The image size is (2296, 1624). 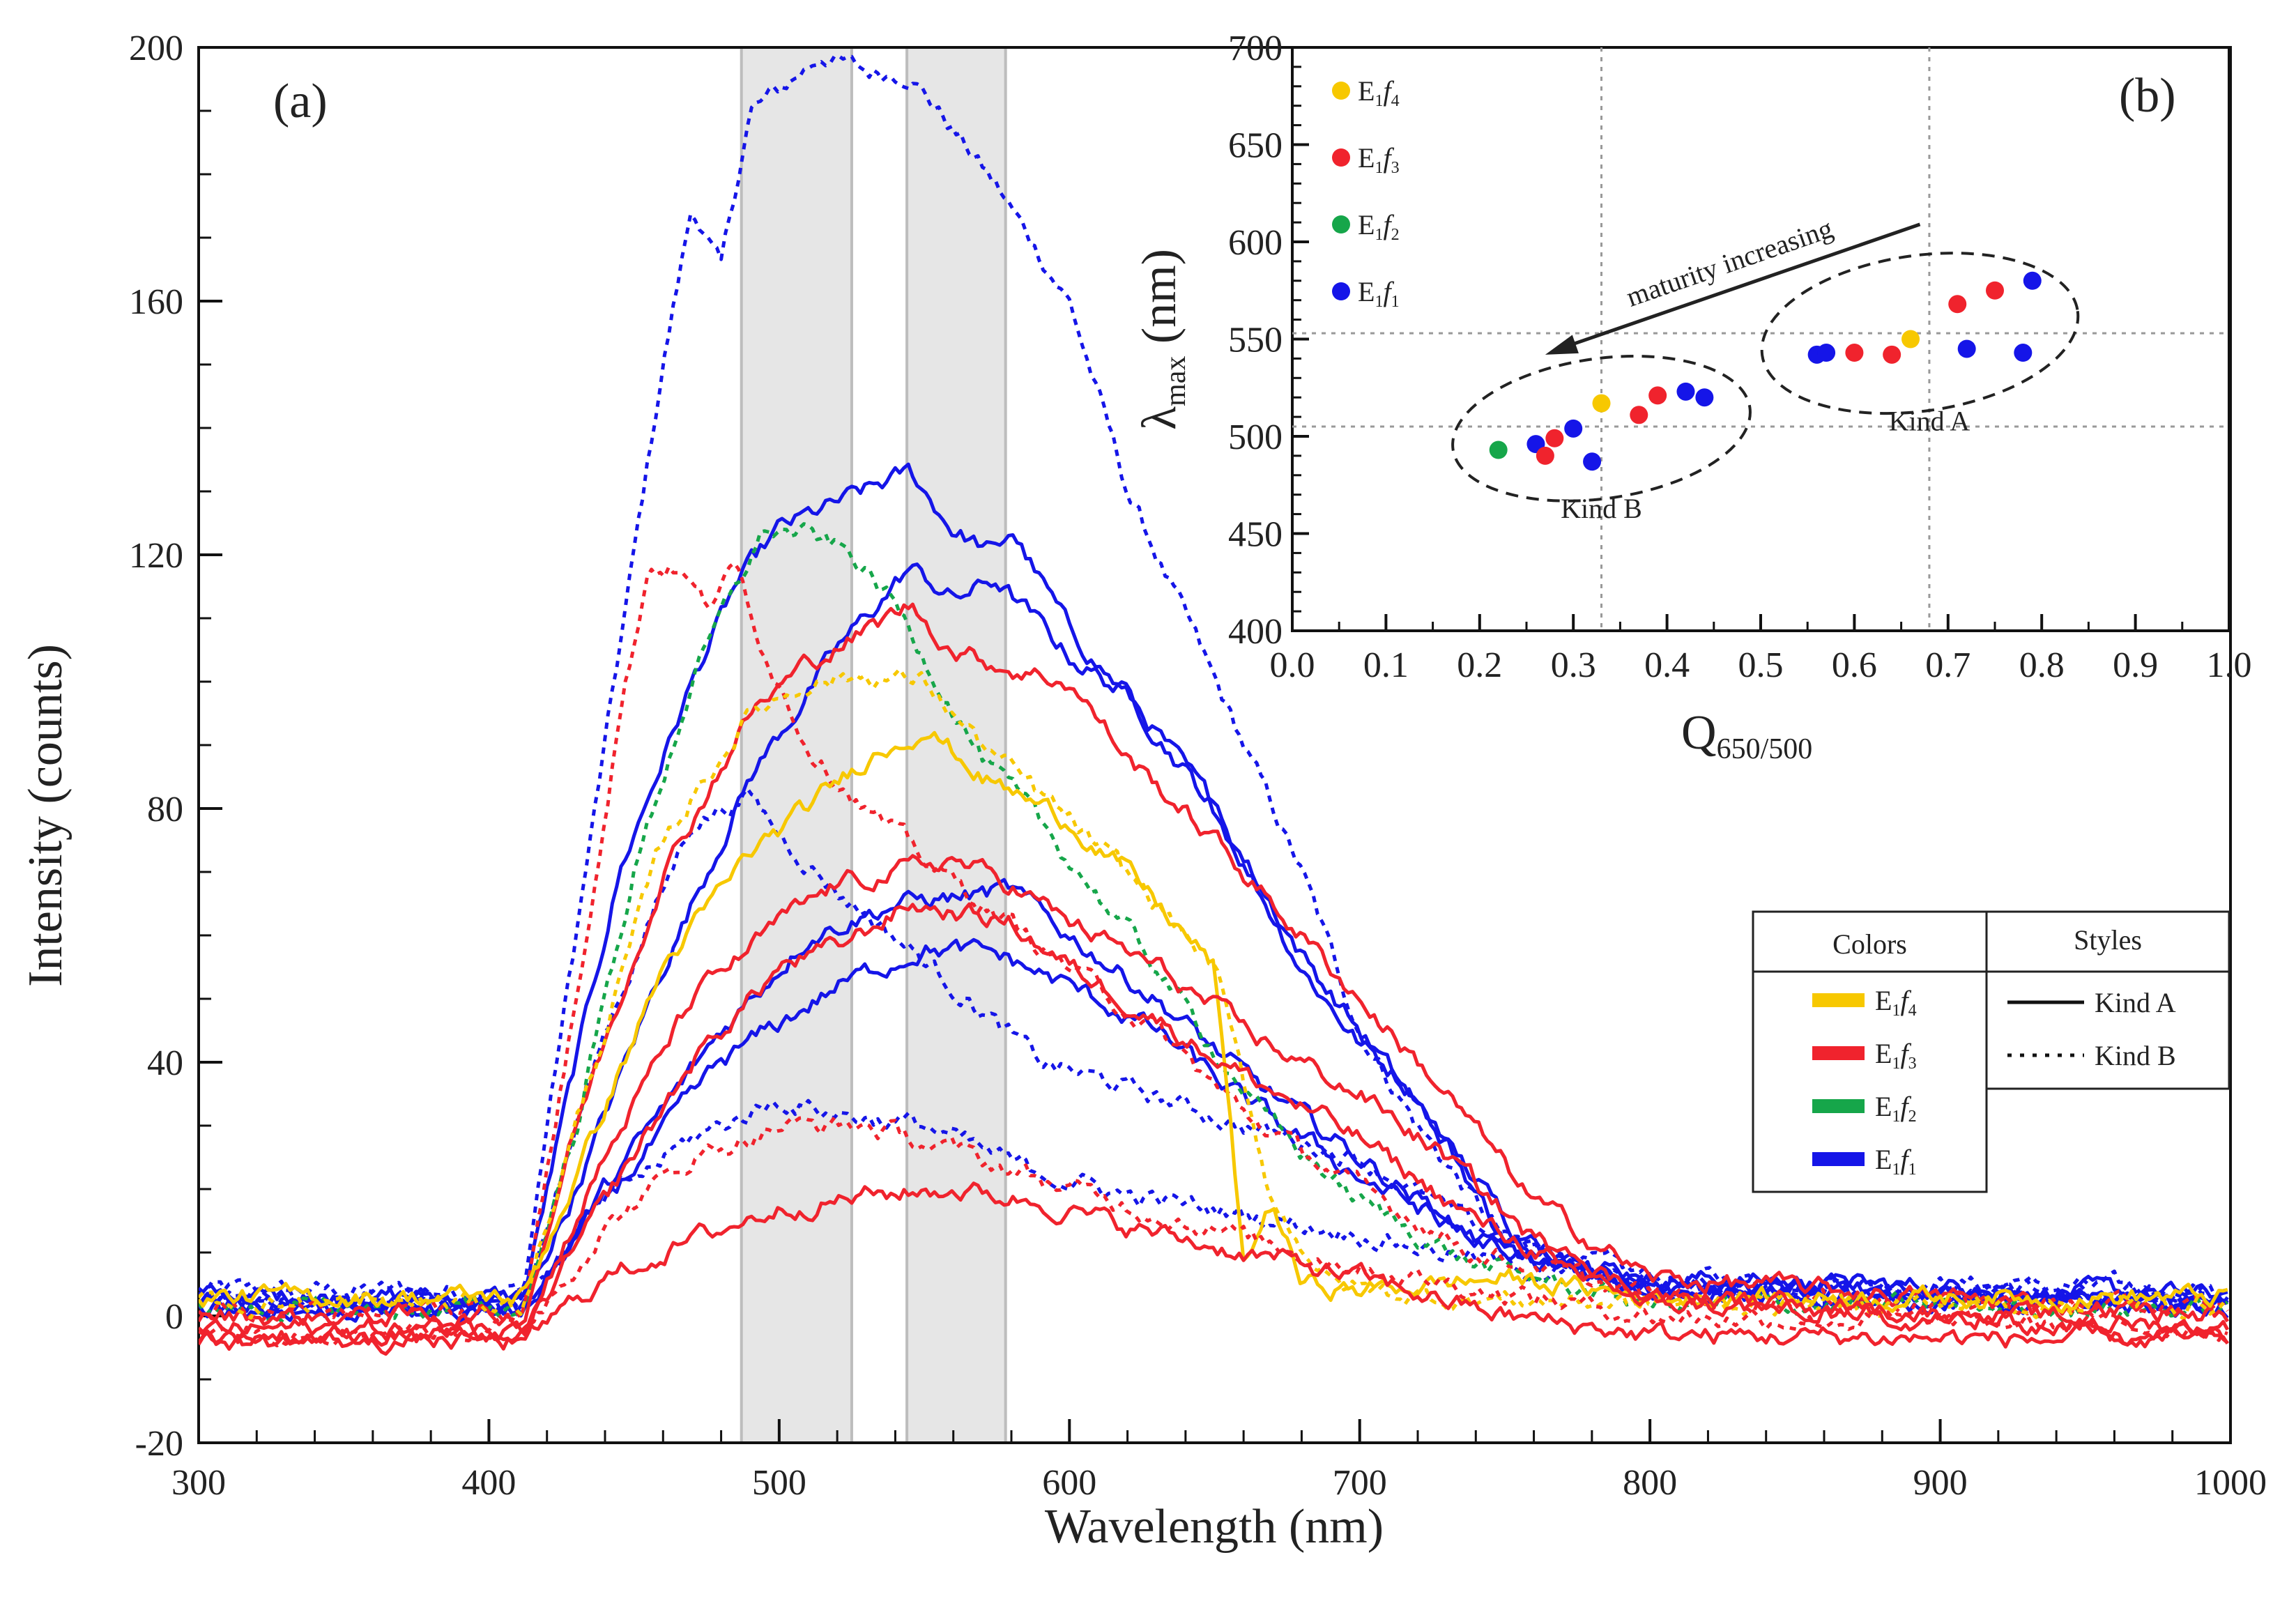 I want to click on x-tick-label: 300, so click(x=199, y=1483).